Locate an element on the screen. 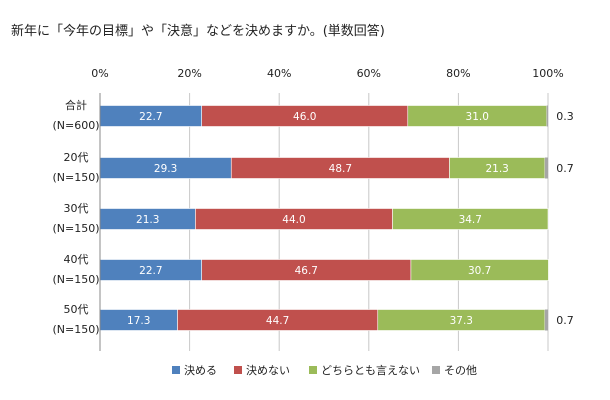 The height and width of the screenshot is (400, 610). legend-item-kimeru: 決める is located at coordinates (194, 370).